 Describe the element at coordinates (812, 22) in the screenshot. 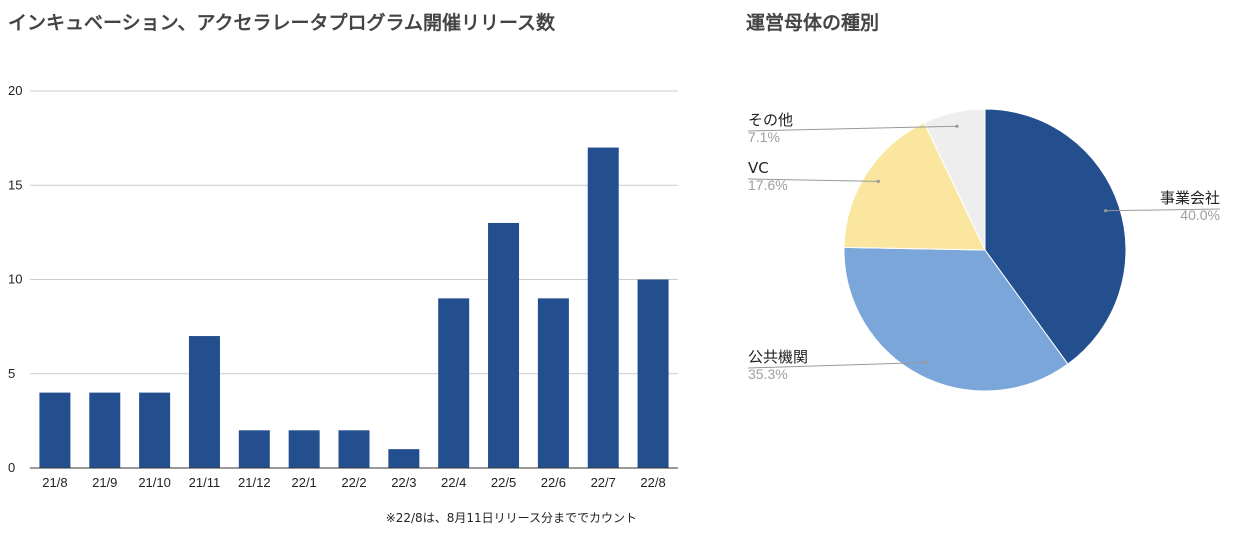

I see `pie-chart-title: 運営母体の種別` at that location.